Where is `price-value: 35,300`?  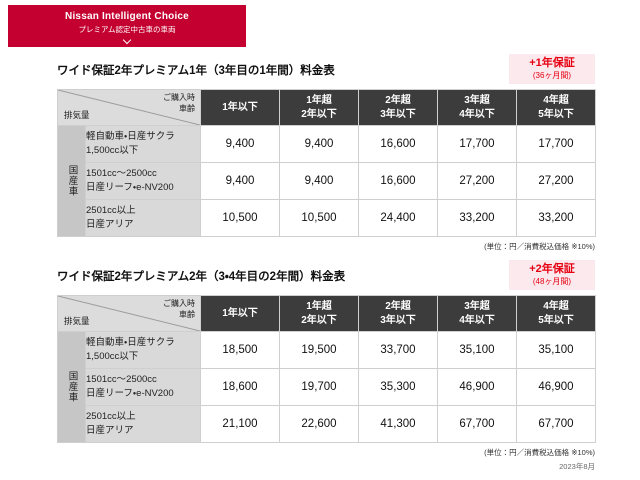 price-value: 35,300 is located at coordinates (398, 387).